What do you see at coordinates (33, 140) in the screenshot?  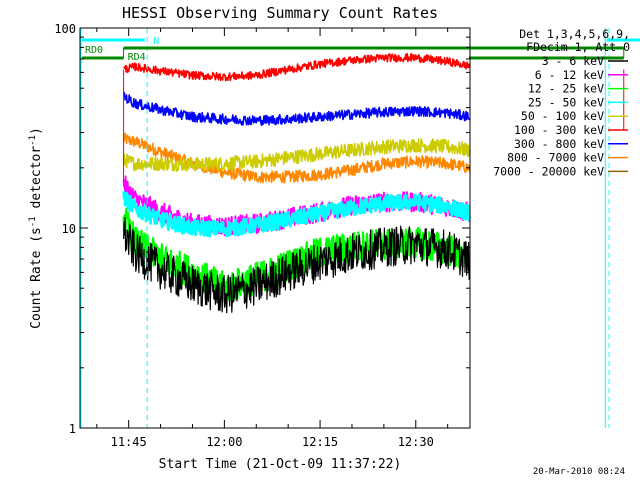 I see `y-axis-title-sup2: -1` at bounding box center [33, 140].